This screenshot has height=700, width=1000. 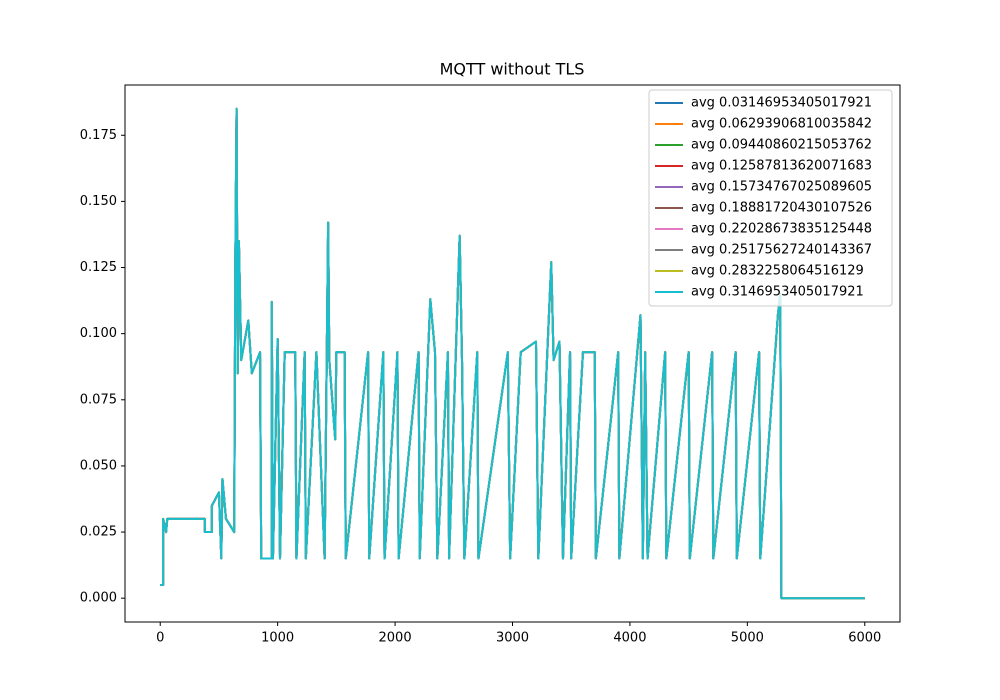 I want to click on legend-label: avg 0.03146953405017921, so click(x=781, y=103).